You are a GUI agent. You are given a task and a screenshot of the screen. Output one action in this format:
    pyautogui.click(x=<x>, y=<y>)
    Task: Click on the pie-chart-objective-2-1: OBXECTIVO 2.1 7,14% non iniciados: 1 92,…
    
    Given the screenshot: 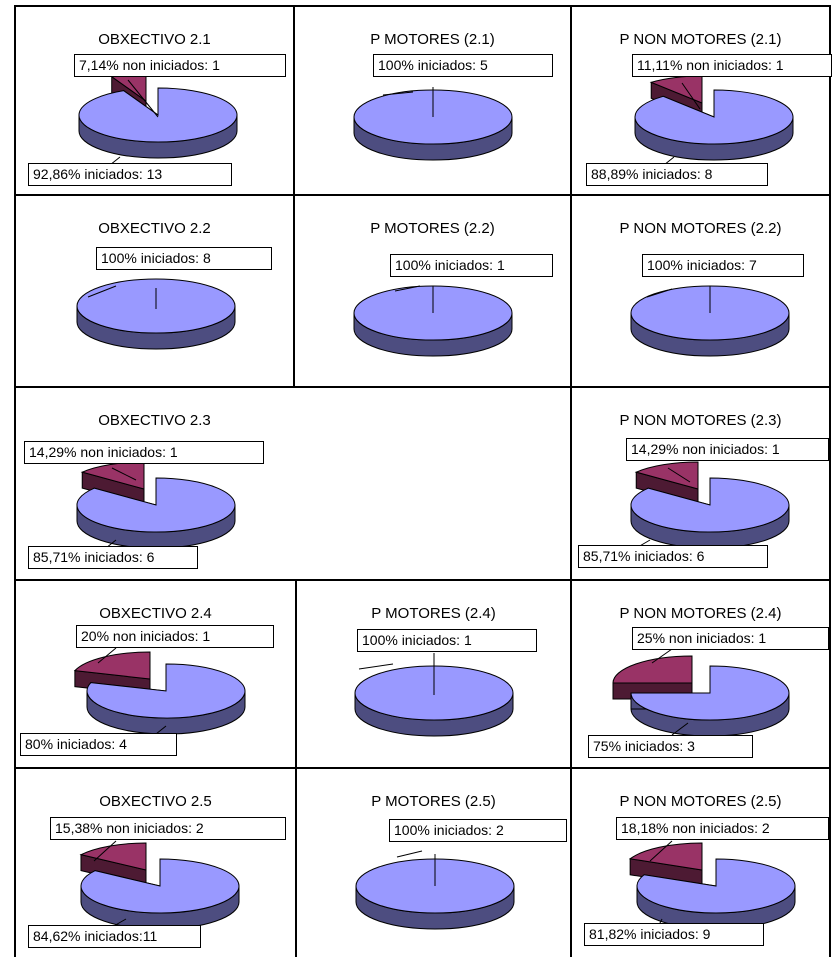 What is the action you would take?
    pyautogui.click(x=154, y=100)
    